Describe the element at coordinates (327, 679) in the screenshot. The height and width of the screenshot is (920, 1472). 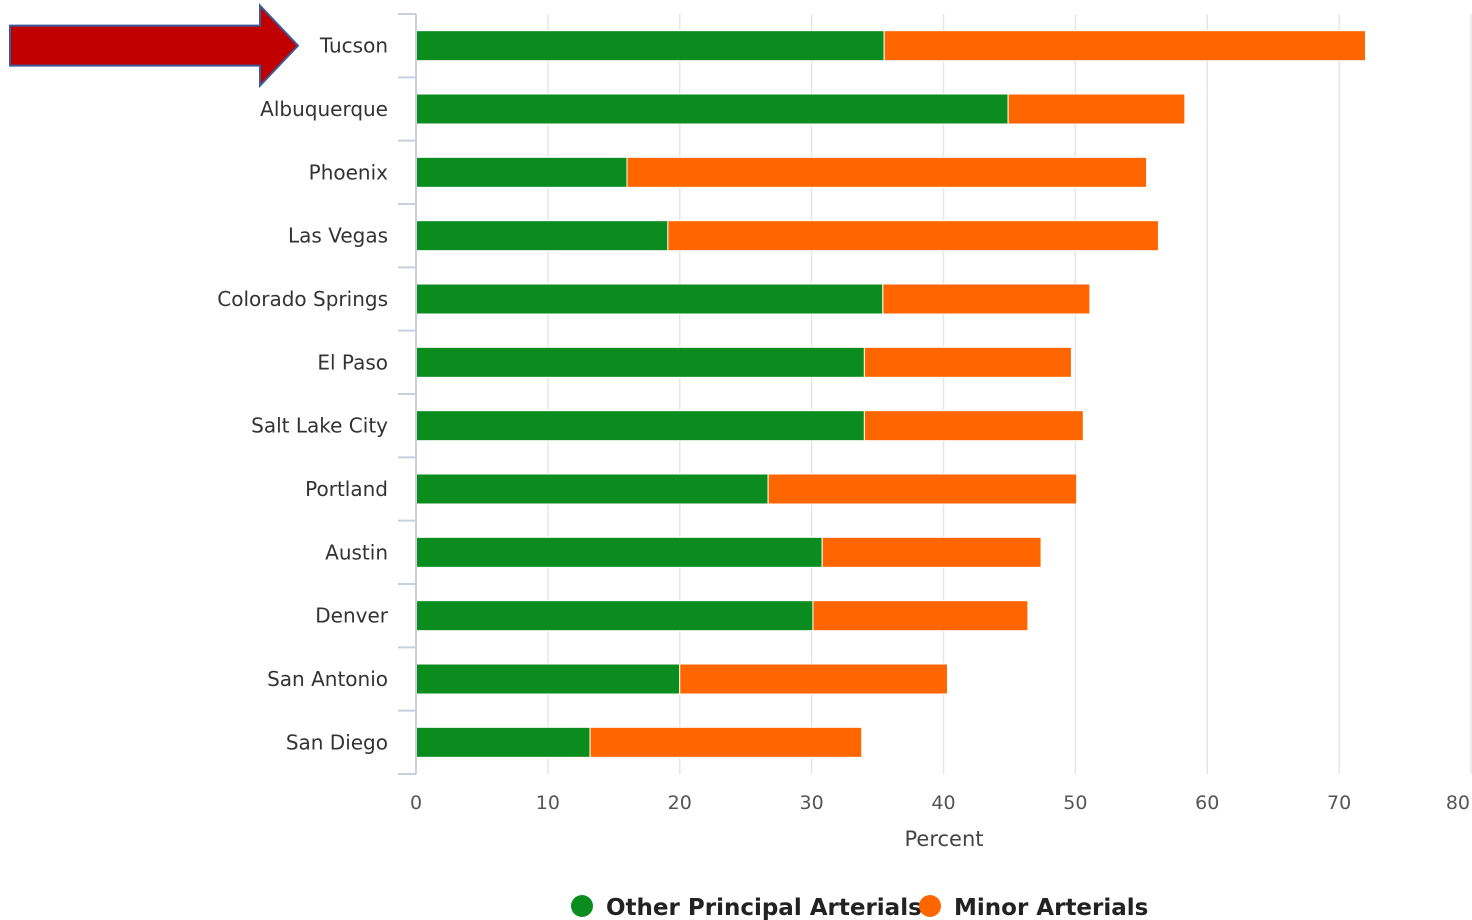
I see `category-label: San Antonio` at that location.